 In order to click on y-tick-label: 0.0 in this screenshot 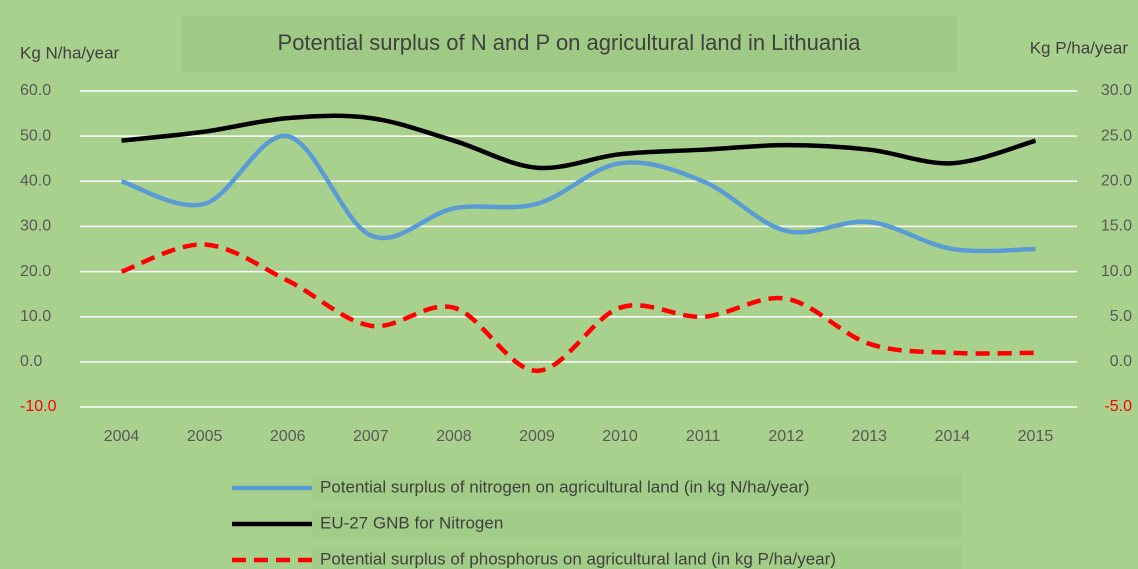, I will do `click(31, 361)`.